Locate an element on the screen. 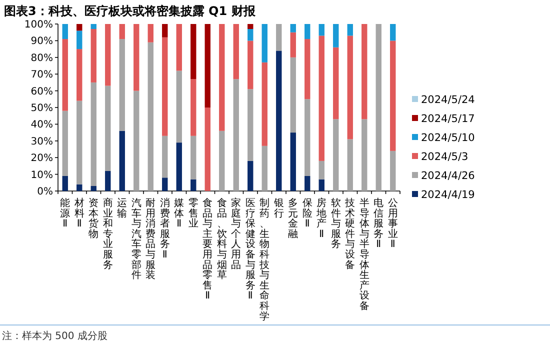  y-tick-label: 70% is located at coordinates (41, 75).